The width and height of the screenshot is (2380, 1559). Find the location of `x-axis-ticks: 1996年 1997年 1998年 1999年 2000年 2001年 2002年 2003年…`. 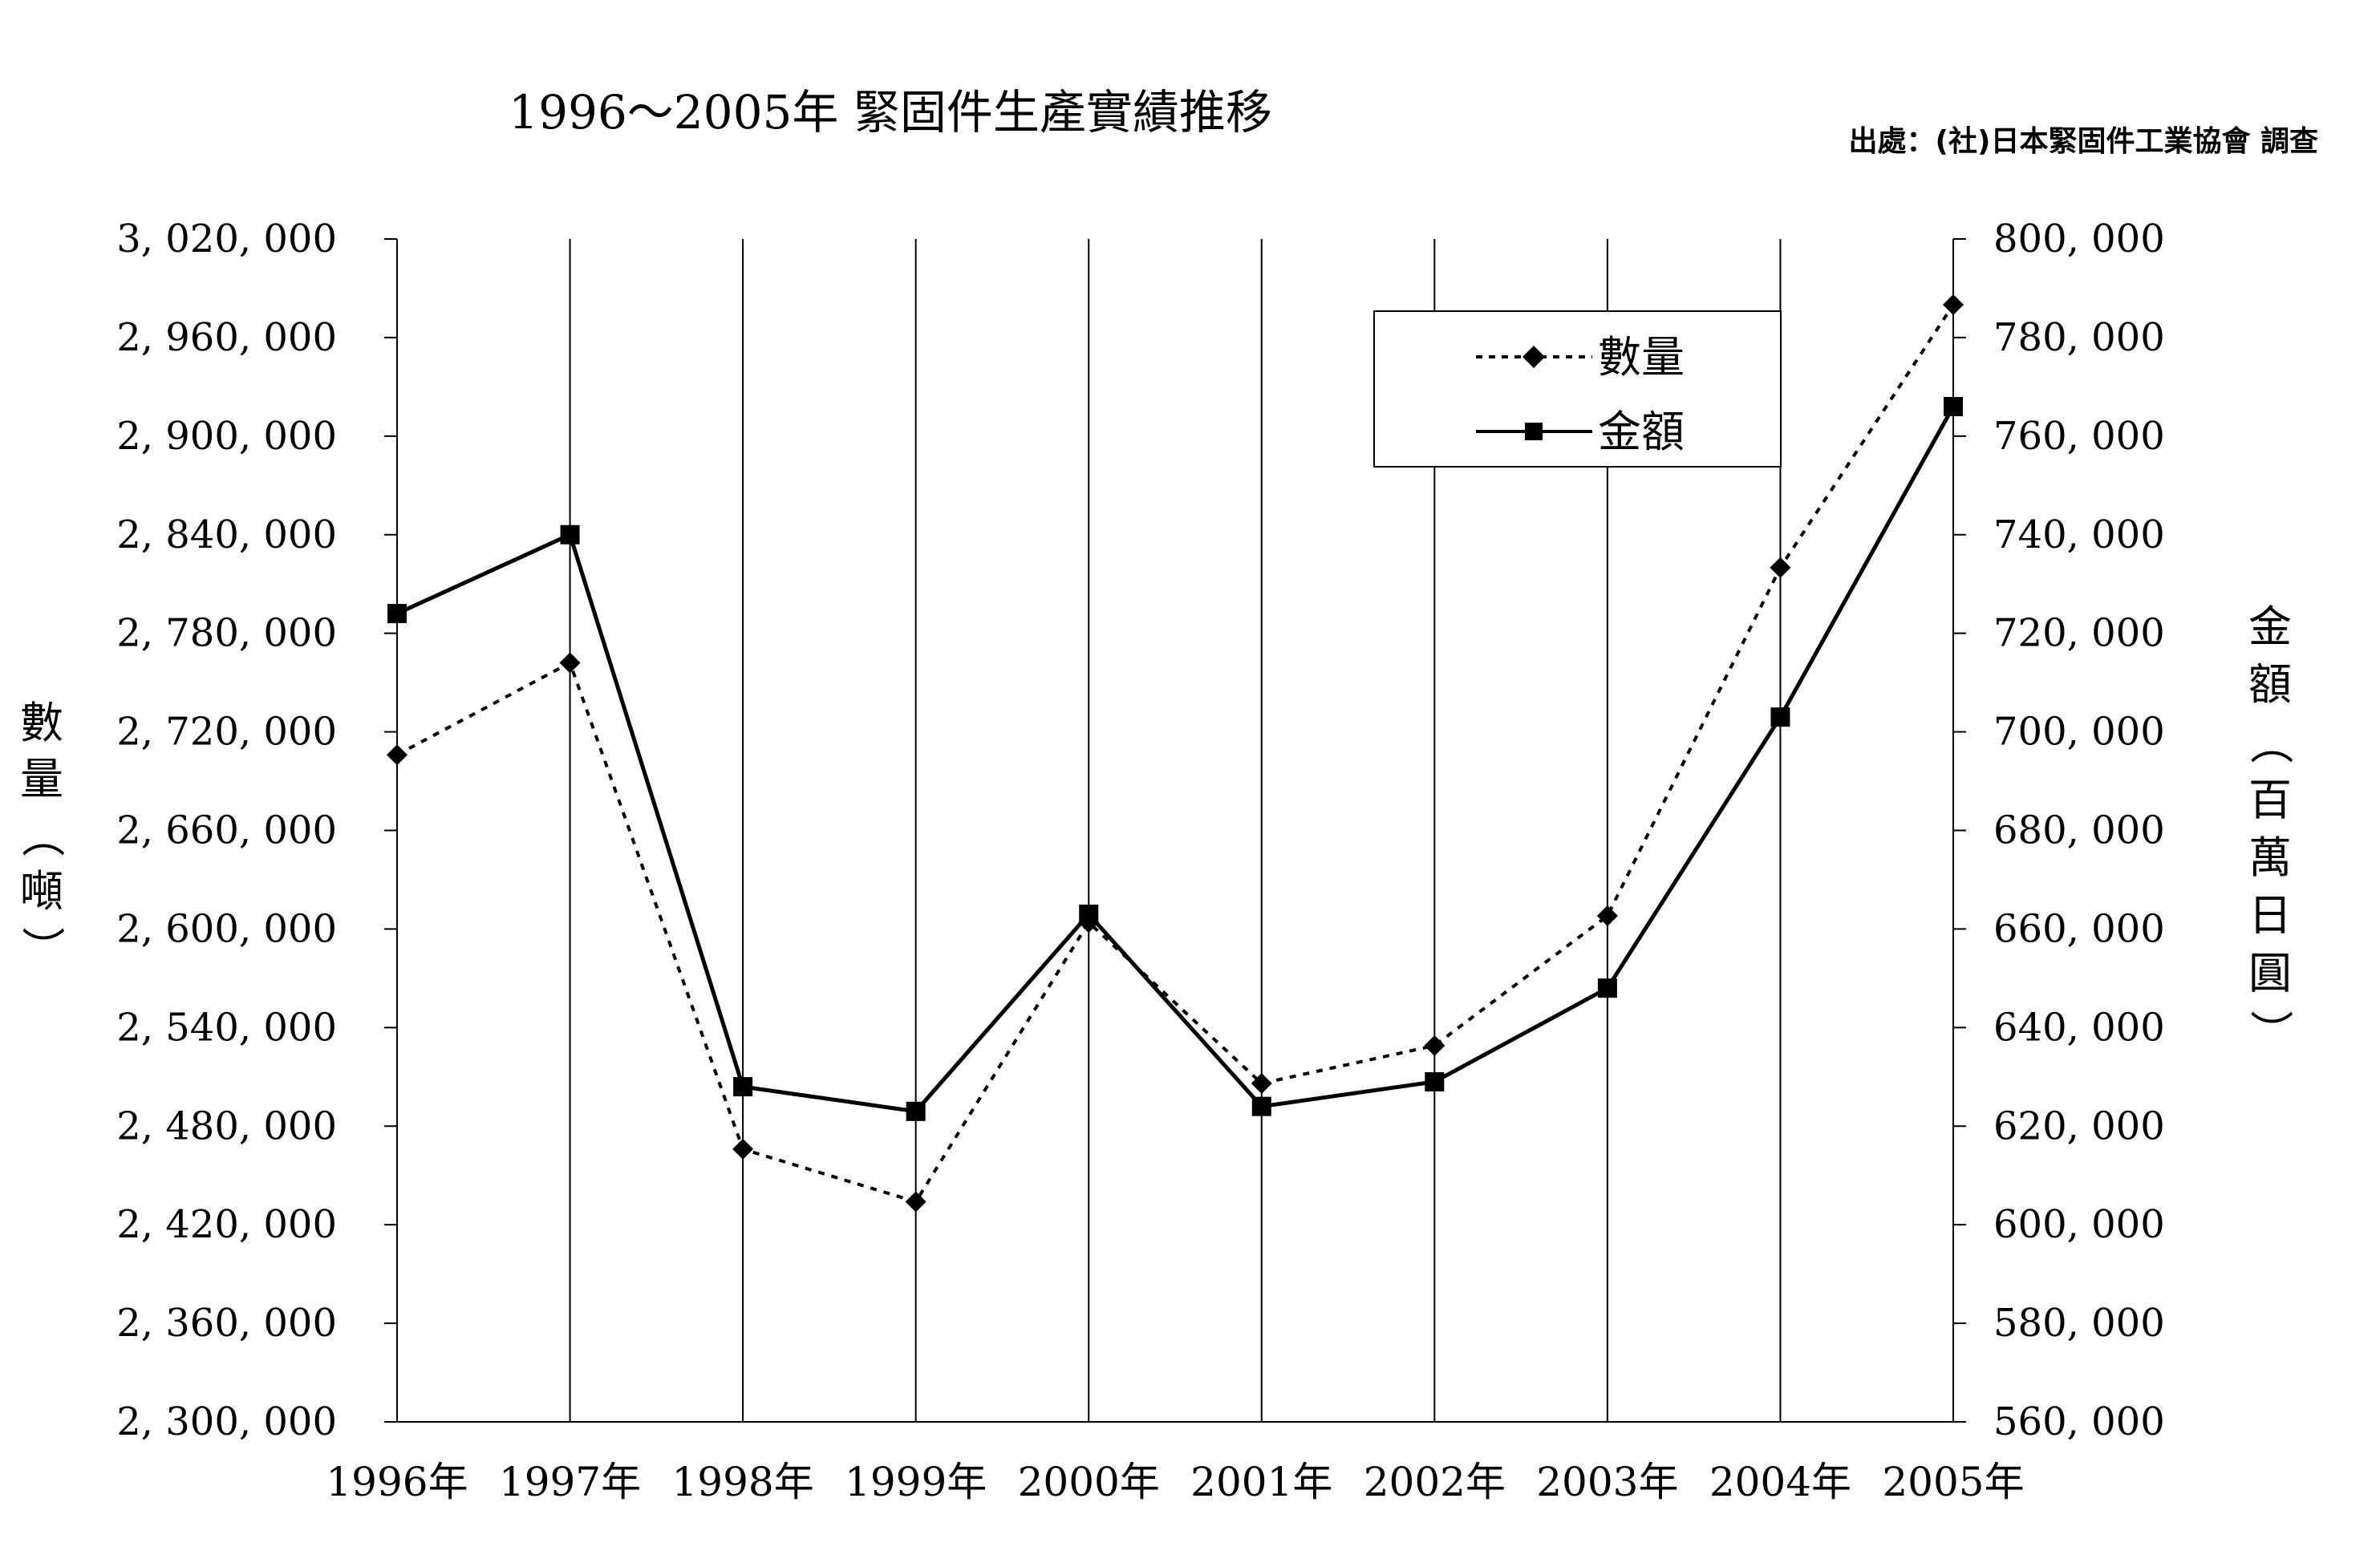

x-axis-ticks: 1996年 1997年 1998年 1999年 2000年 2001年 2002年 2003年… is located at coordinates (1175, 1482).